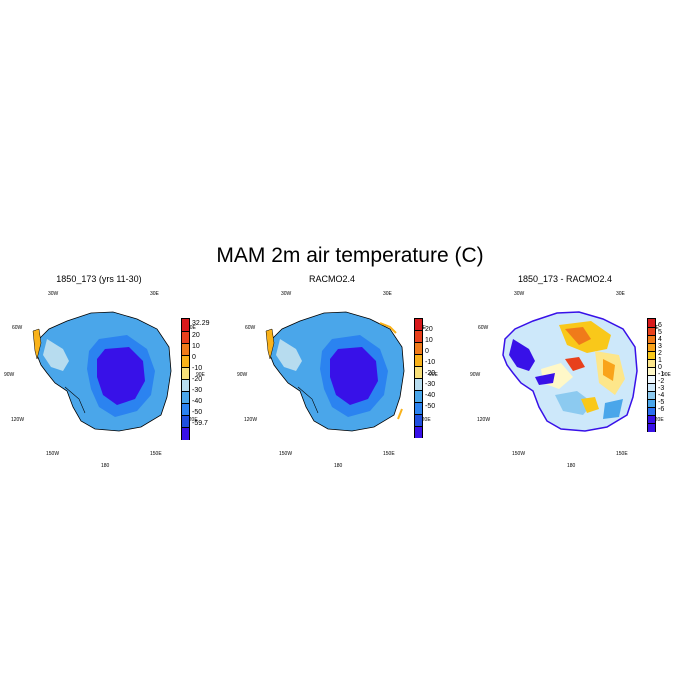 This screenshot has height=700, width=700. I want to click on panel-title: RACMO2.4, so click(331, 279).